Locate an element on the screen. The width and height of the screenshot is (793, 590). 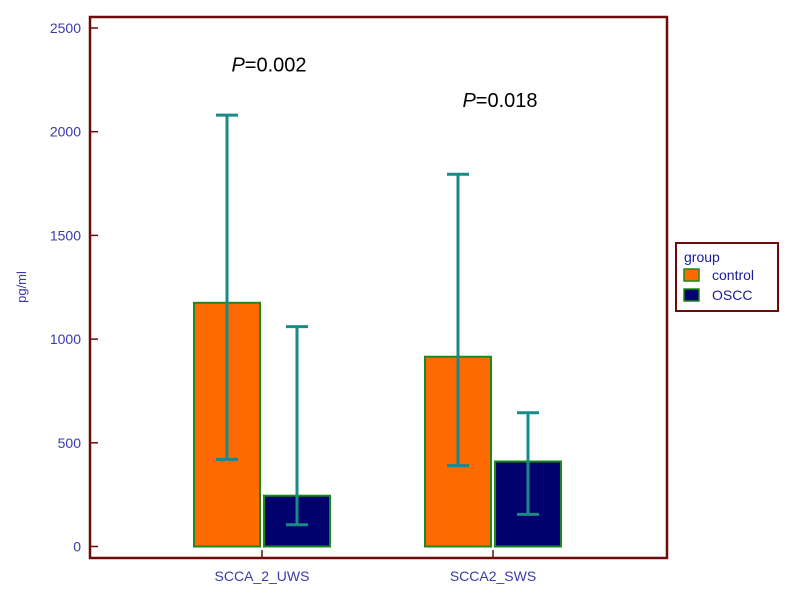
x-tick-label: SCCA2_SWS is located at coordinates (493, 576).